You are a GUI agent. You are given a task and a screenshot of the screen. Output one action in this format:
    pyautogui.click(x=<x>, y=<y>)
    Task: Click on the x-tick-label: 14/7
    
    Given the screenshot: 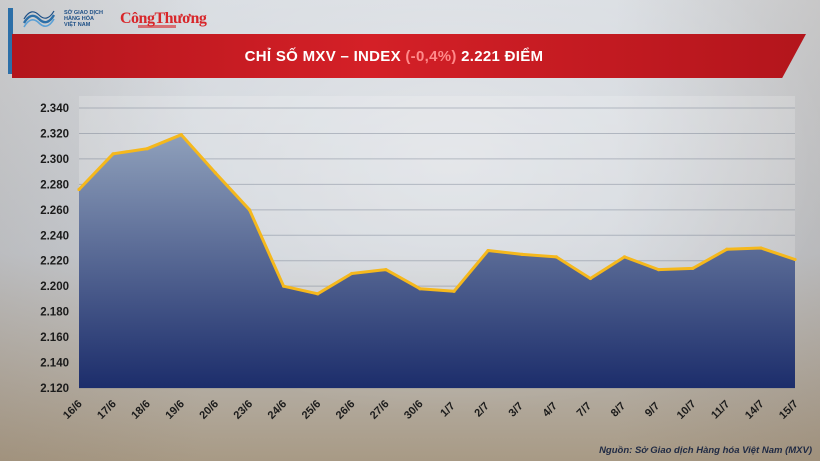 What is the action you would take?
    pyautogui.click(x=755, y=410)
    